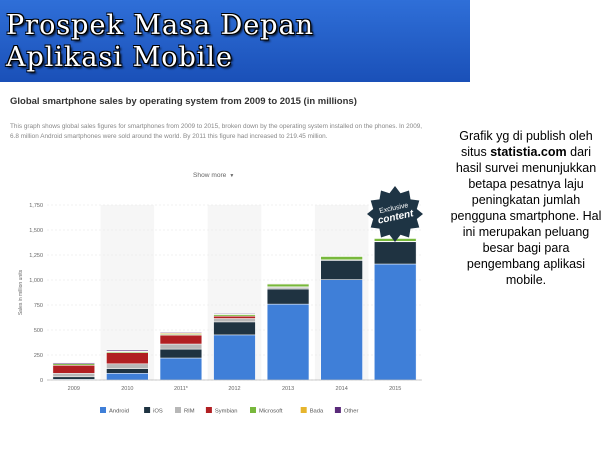 This screenshot has height=450, width=608. What do you see at coordinates (395, 389) in the screenshot?
I see `x-tick-label: 2015` at bounding box center [395, 389].